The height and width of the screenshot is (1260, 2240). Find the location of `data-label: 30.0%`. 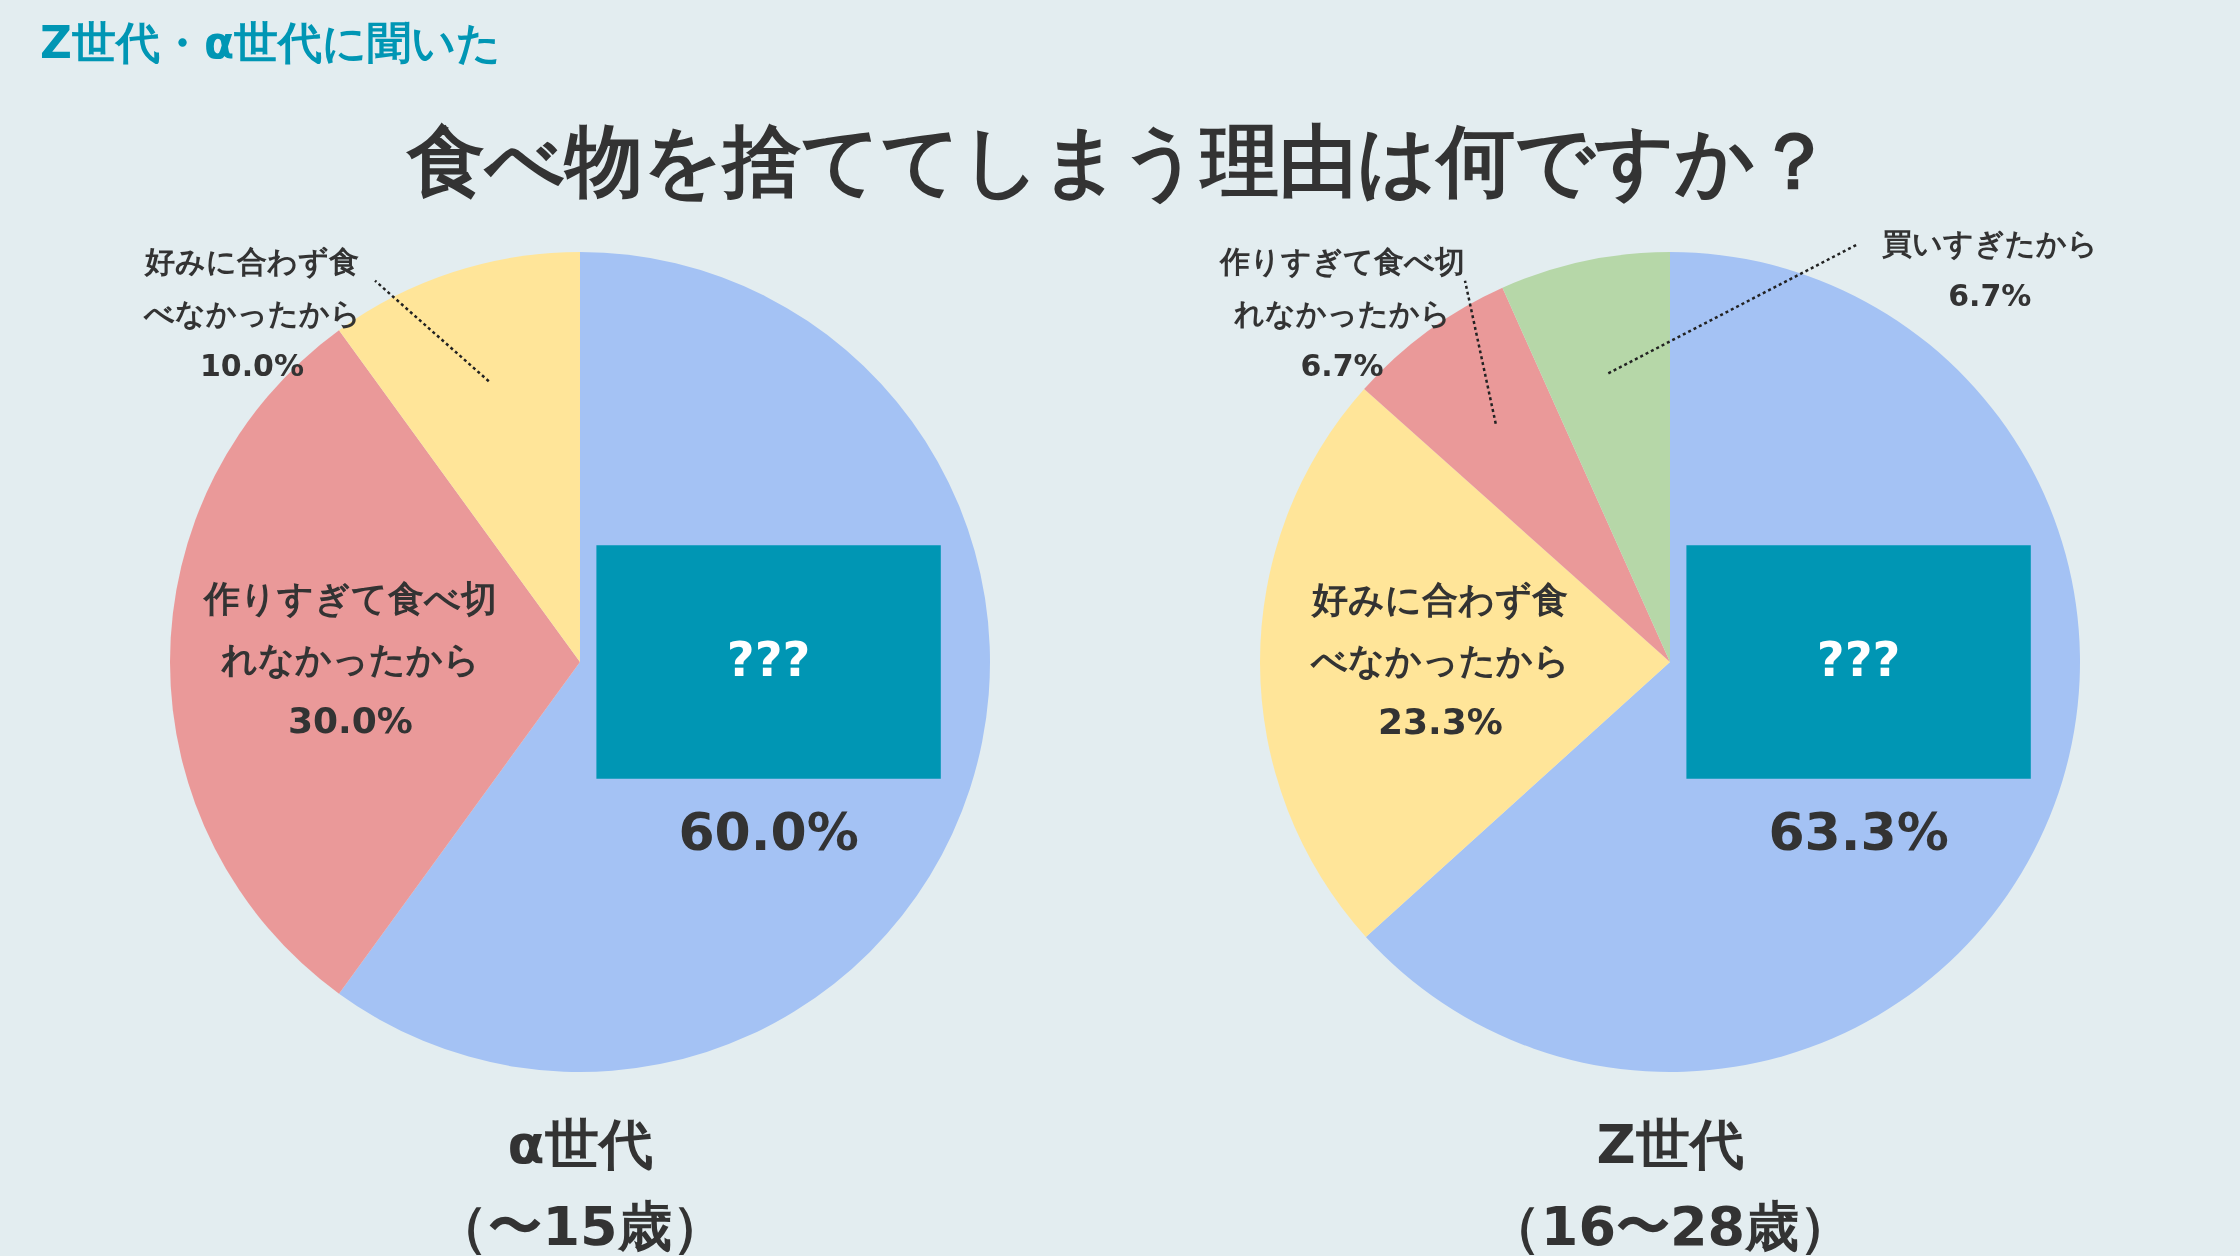

data-label: 30.0% is located at coordinates (350, 721).